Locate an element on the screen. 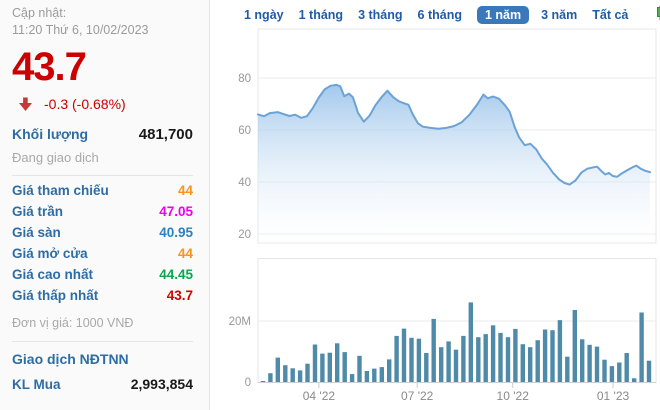 Image resolution: width=660 pixels, height=410 pixels. price-change-value: -0.3 (-0.68%) is located at coordinates (85, 104).